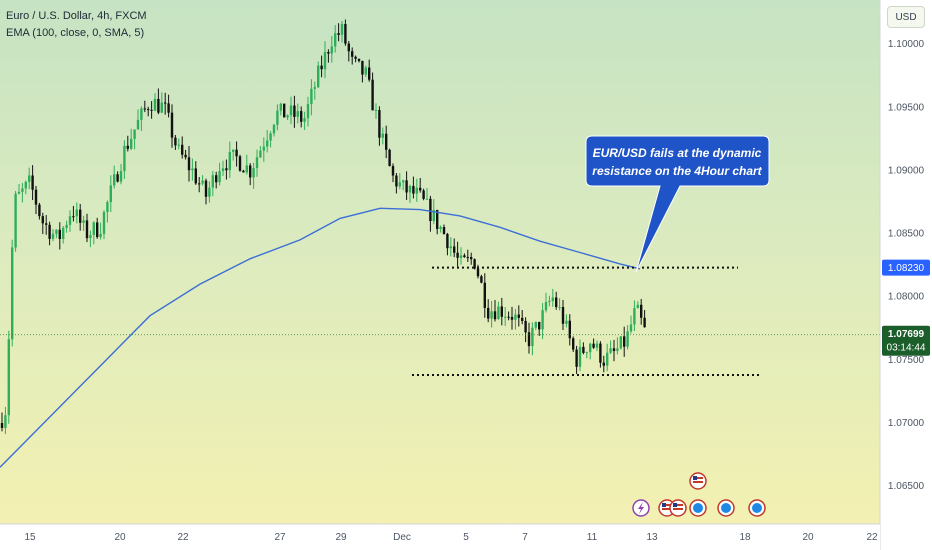 This screenshot has width=932, height=550. I want to click on x-tick-label: 22, so click(872, 537).